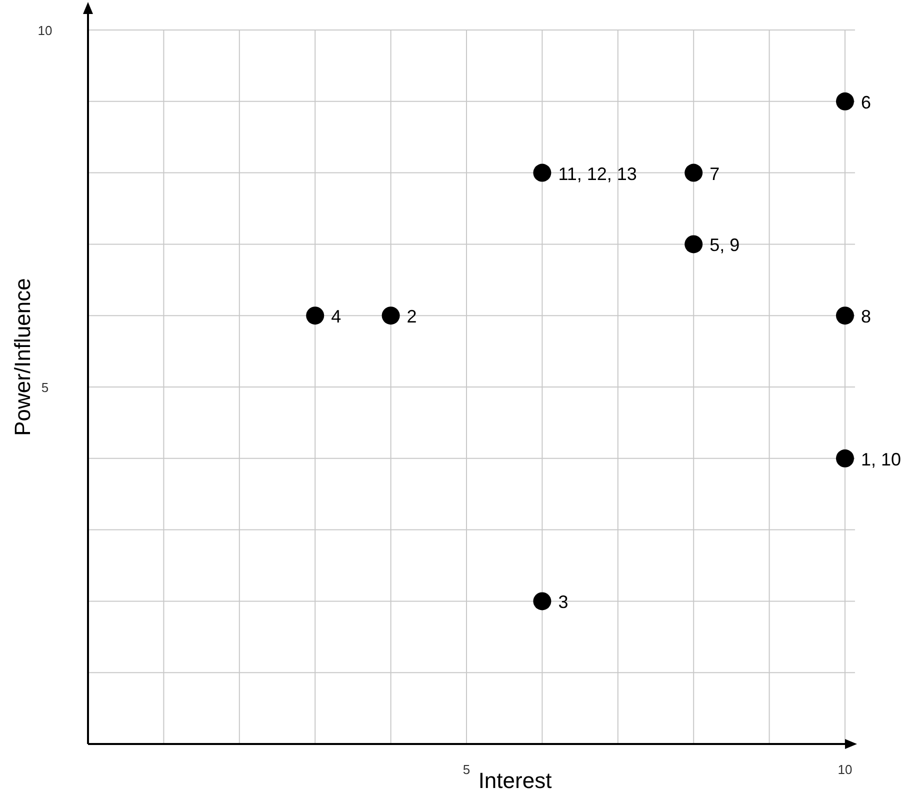  Describe the element at coordinates (866, 316) in the screenshot. I see `annotation: 8` at that location.